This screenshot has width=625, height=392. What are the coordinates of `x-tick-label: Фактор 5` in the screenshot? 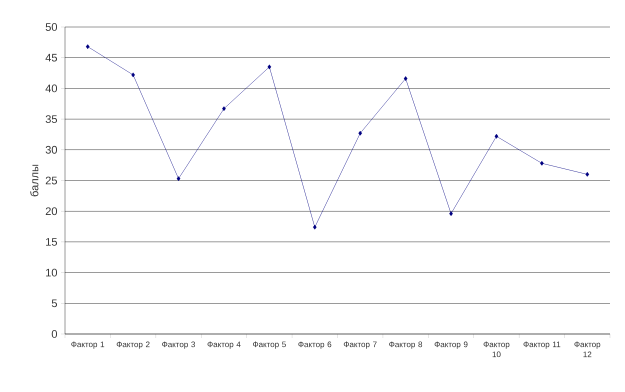 It's located at (269, 345).